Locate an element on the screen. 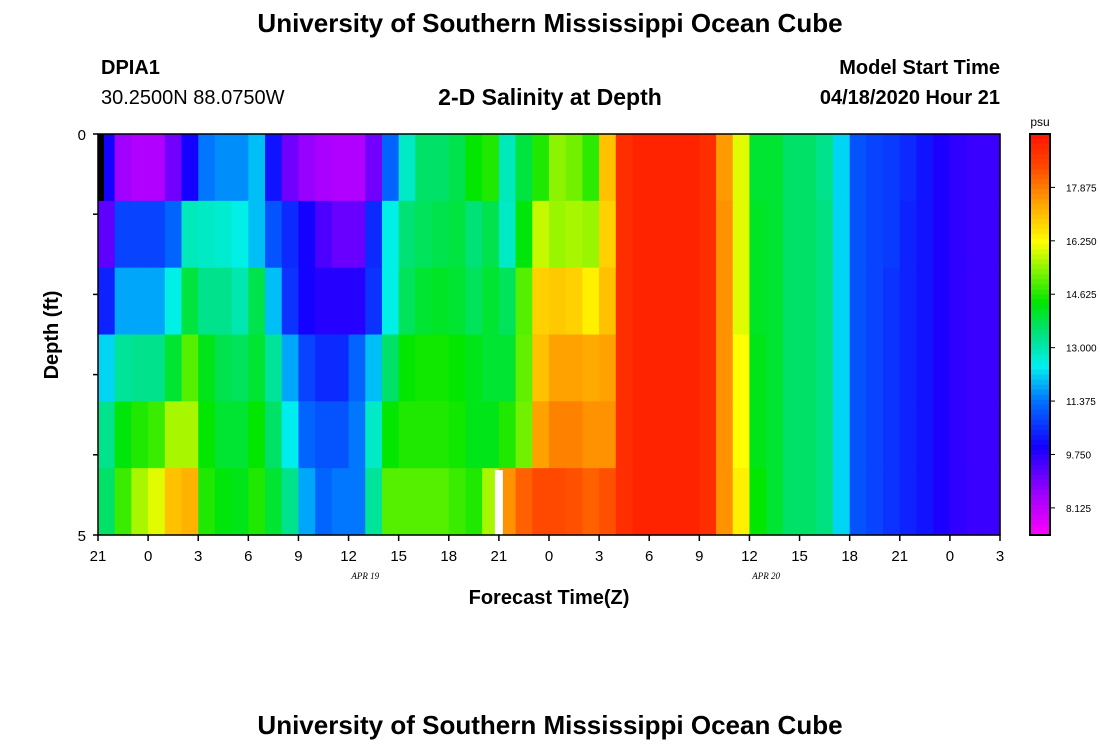 This screenshot has width=1100, height=750. x-tick-label: 3 is located at coordinates (1000, 556).